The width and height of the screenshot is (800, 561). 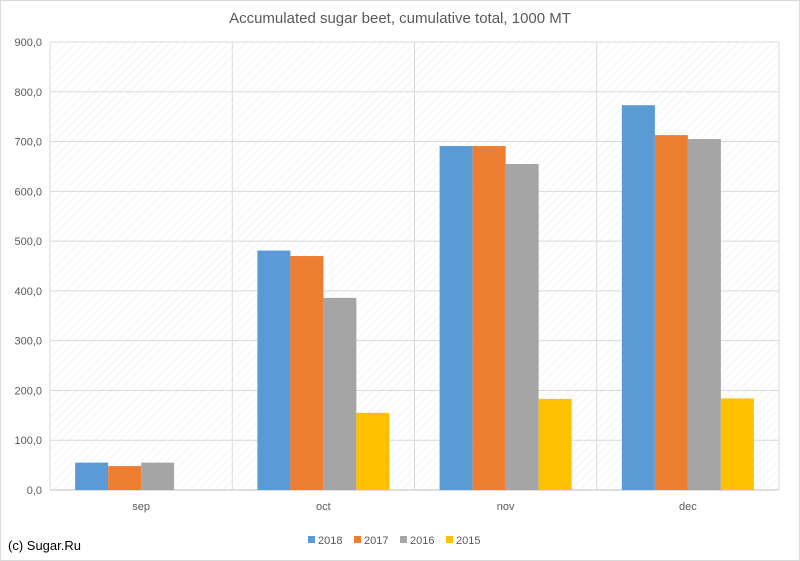 I want to click on y-tick-label: 800,0, so click(x=28, y=93).